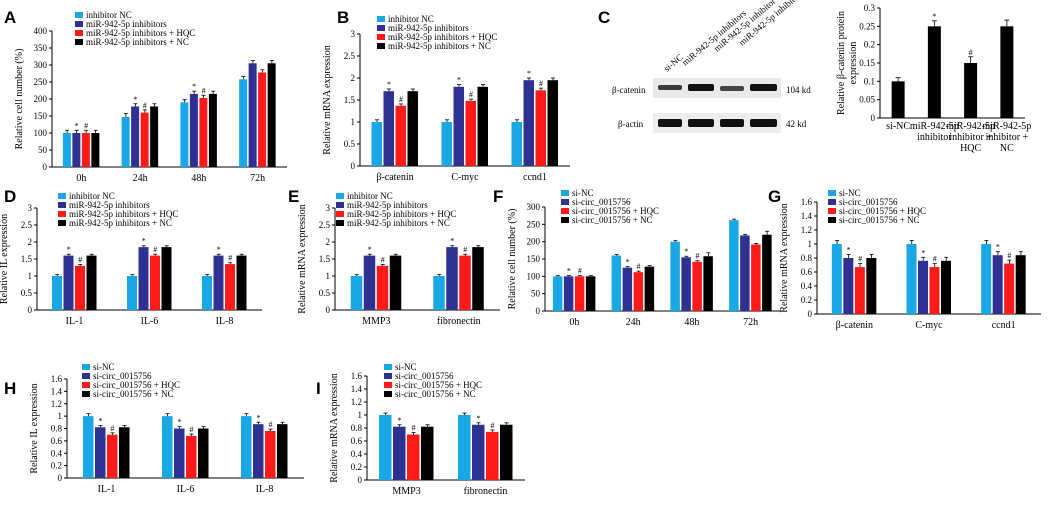  Describe the element at coordinates (265, 489) in the screenshot. I see `x-tick-label: IL-8` at that location.